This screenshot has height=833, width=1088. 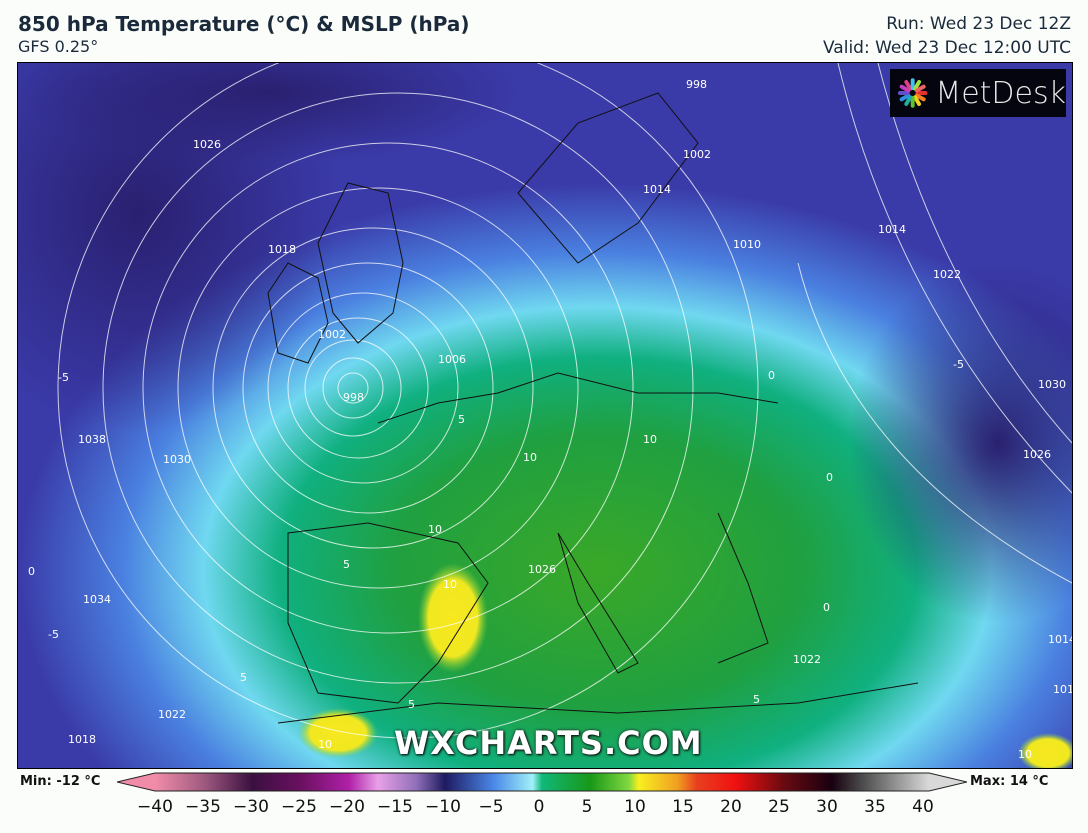 I want to click on colorbar-tick-label: 35, so click(x=875, y=807).